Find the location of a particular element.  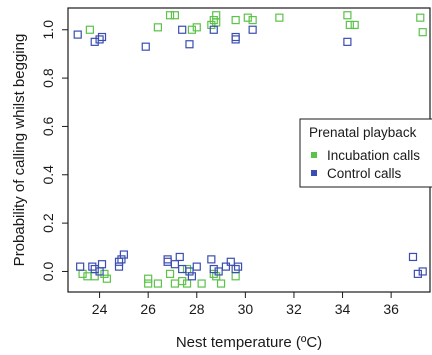

x-axis: 24 26 28 30 32 34 36 is located at coordinates (245, 304).